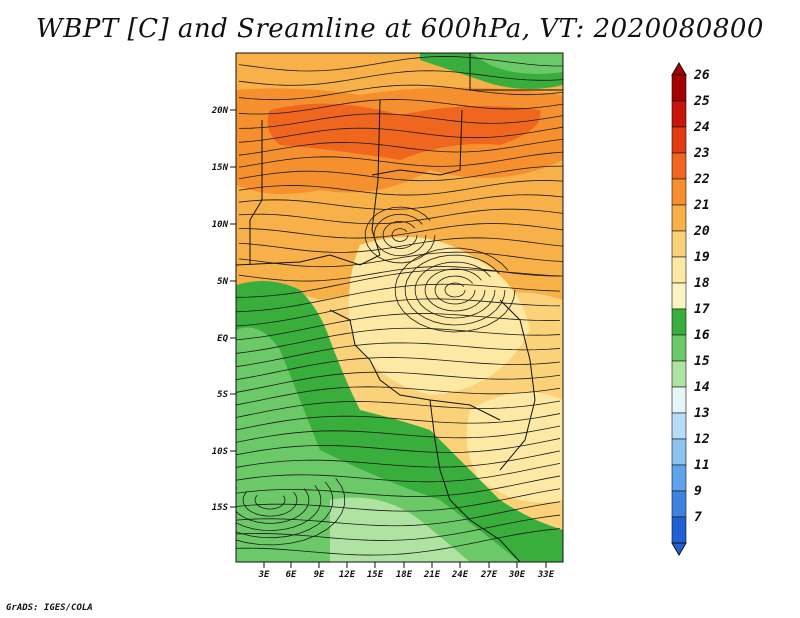  What do you see at coordinates (489, 575) in the screenshot?
I see `lon-label: 27E` at bounding box center [489, 575].